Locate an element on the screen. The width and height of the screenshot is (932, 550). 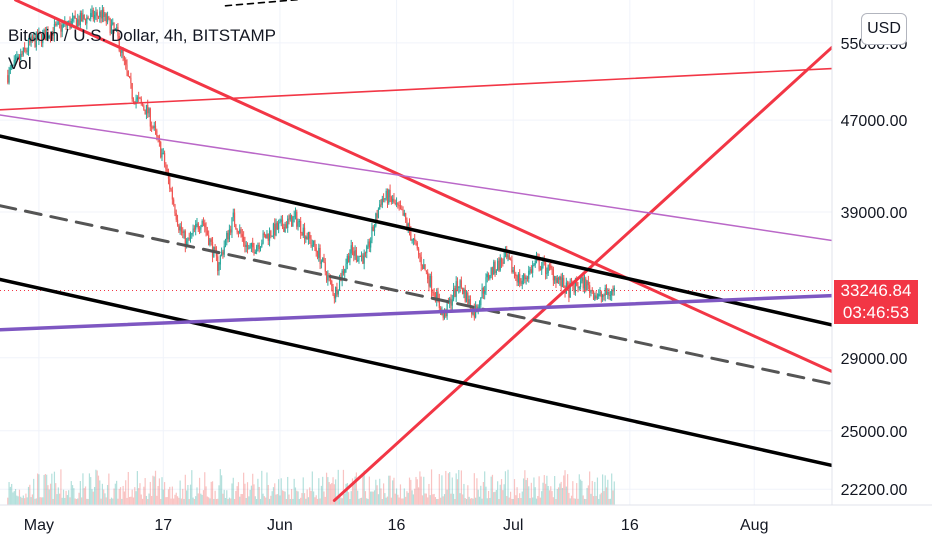
symbol-title: Bitcoin / U.S. Dollar, 4h, BITSTAMP is located at coordinates (142, 35).